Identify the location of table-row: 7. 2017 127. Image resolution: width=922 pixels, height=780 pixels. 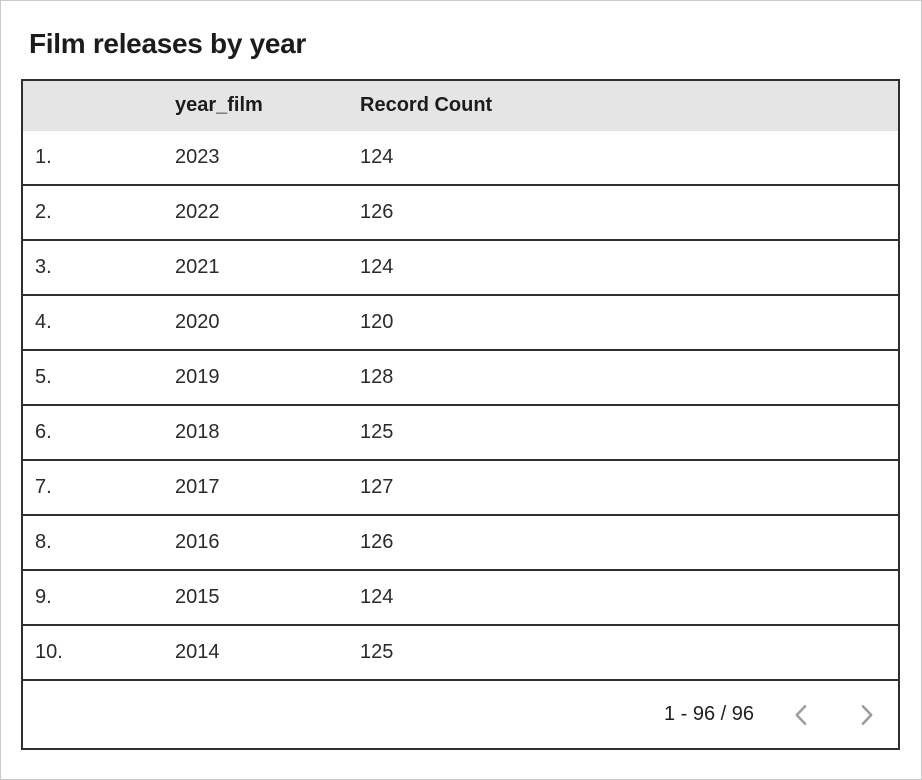
(460, 488).